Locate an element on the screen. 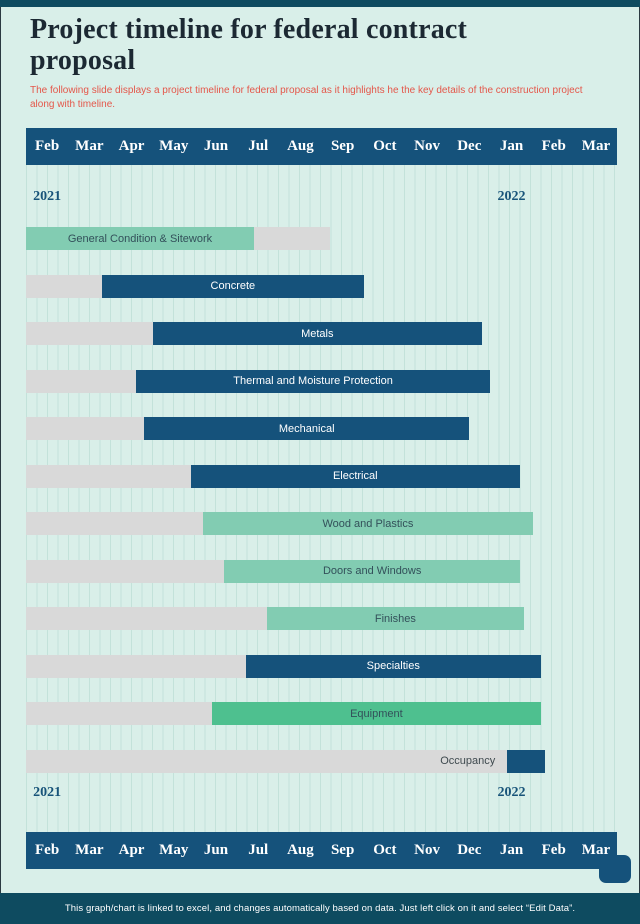 The image size is (640, 924). task-label: Mechanical is located at coordinates (306, 428).